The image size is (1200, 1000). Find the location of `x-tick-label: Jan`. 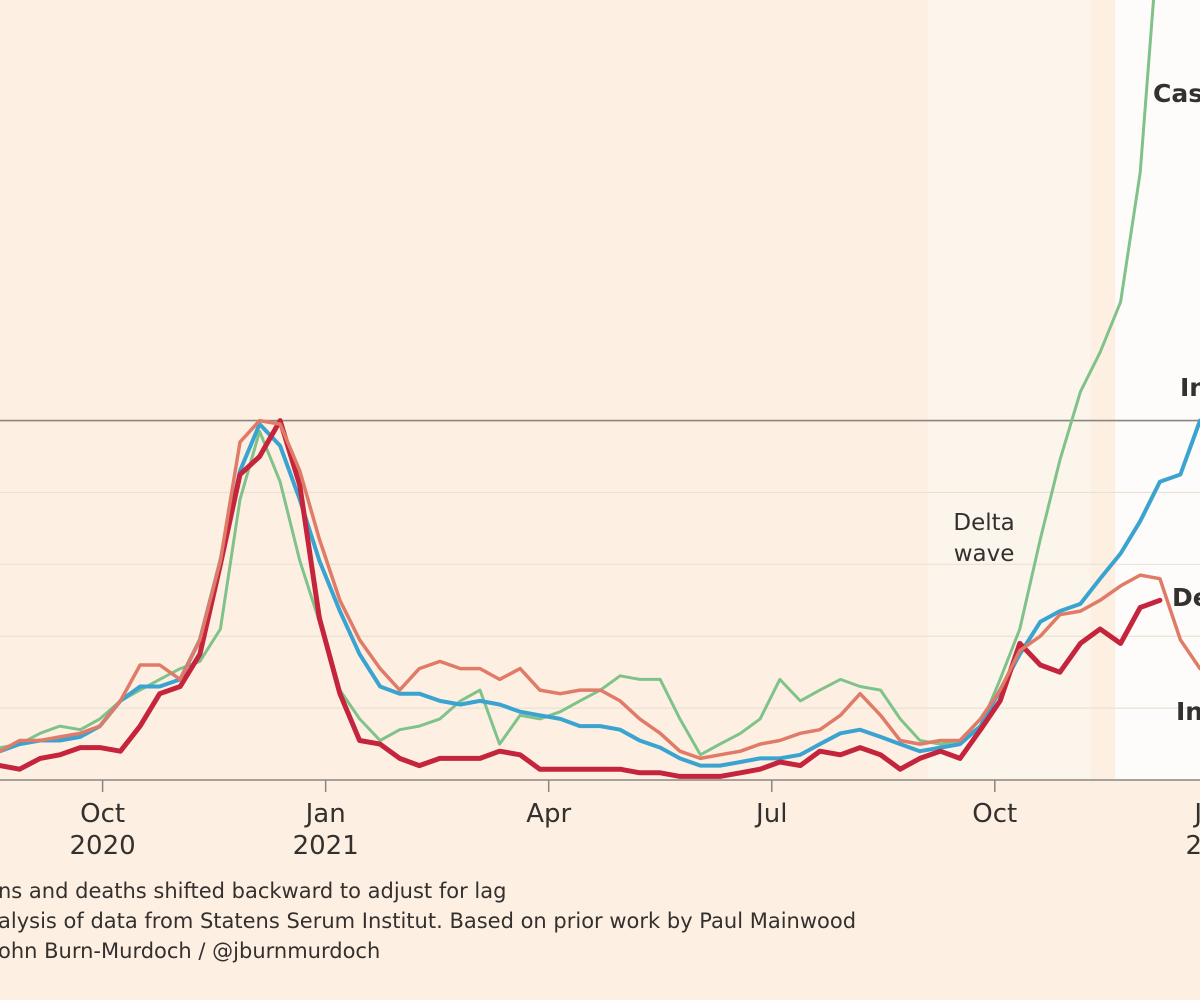

x-tick-label: Jan is located at coordinates (325, 814).